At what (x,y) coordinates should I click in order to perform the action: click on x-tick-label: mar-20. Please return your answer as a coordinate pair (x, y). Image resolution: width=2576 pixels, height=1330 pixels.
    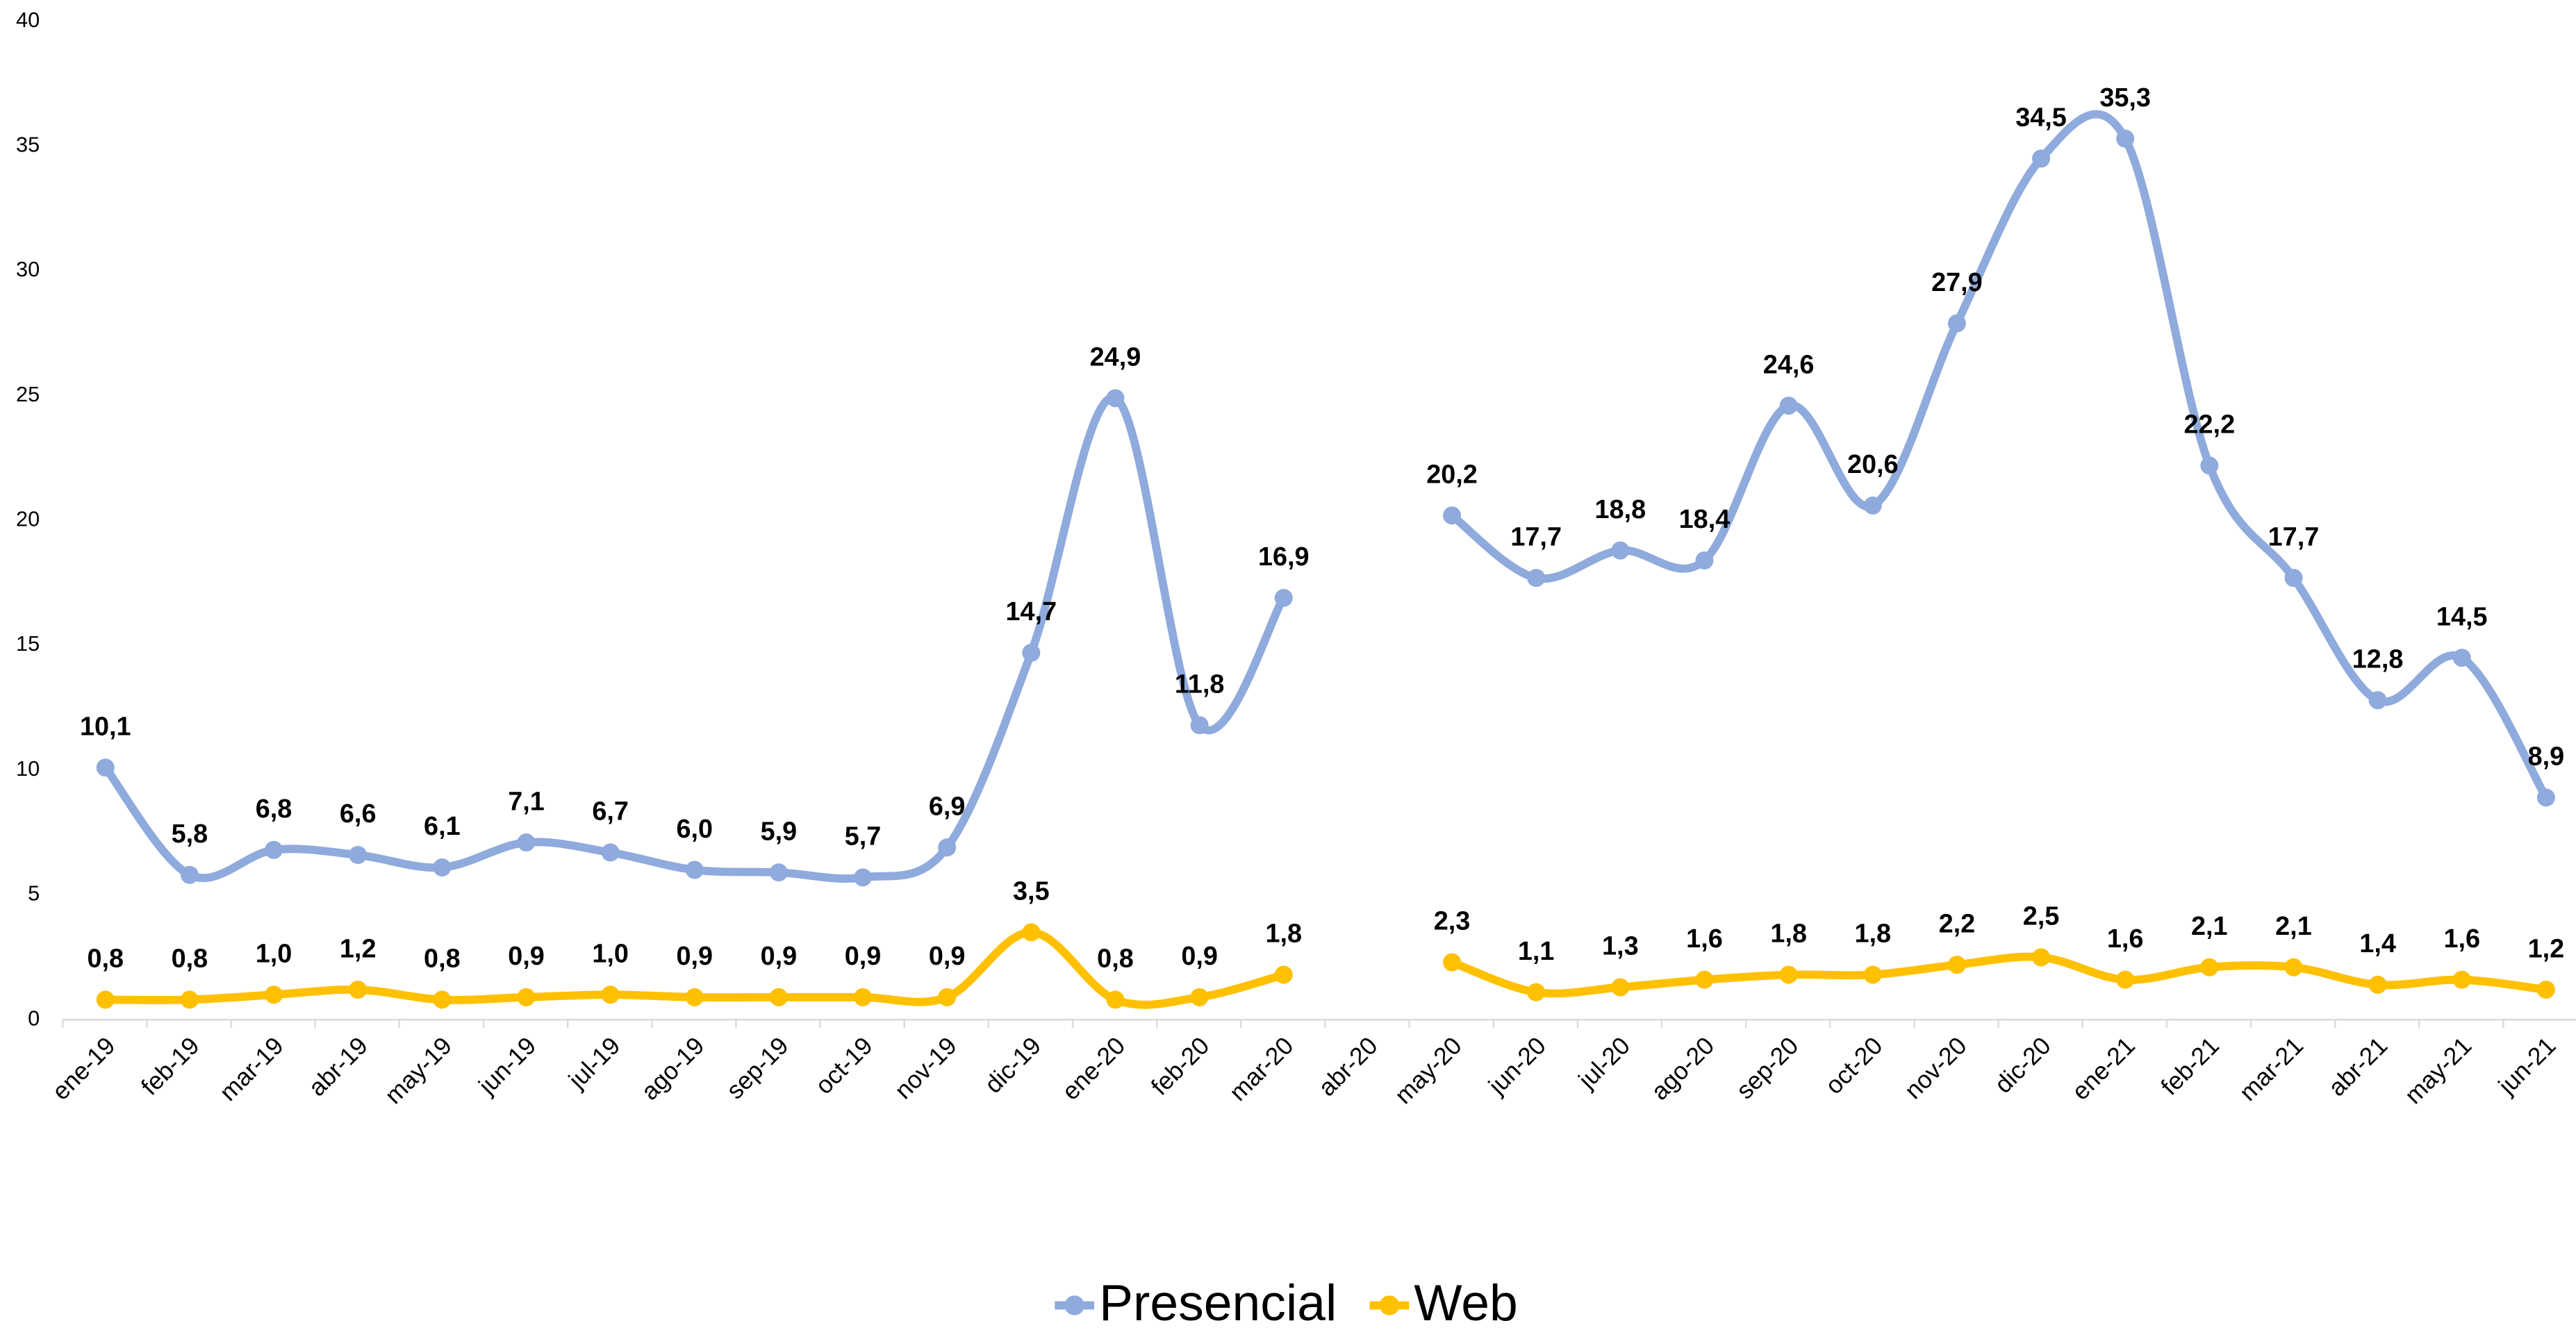
    Looking at the image, I should click on (1262, 1068).